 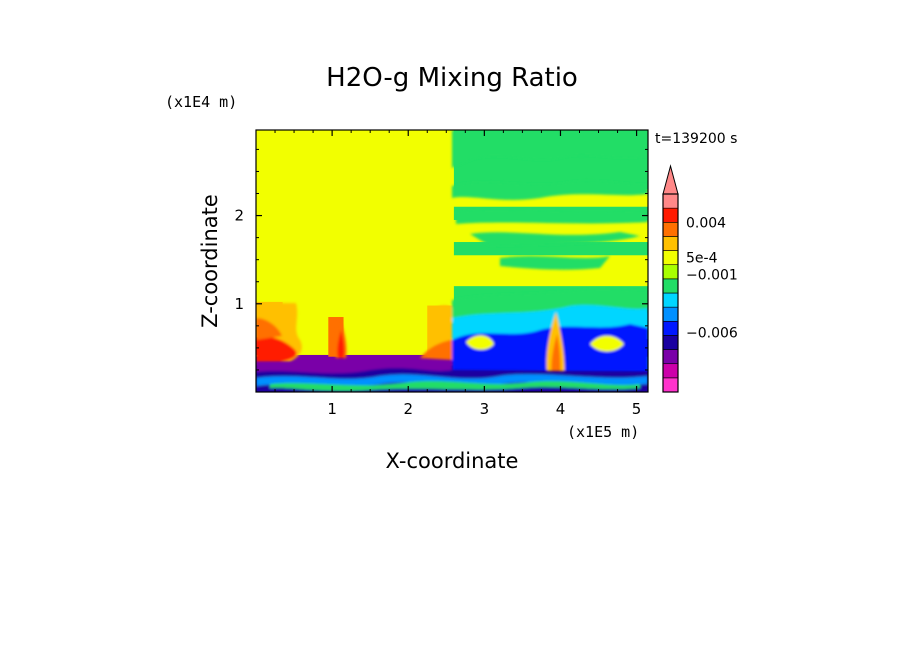 I want to click on colorbar-extend-max, so click(x=670, y=179).